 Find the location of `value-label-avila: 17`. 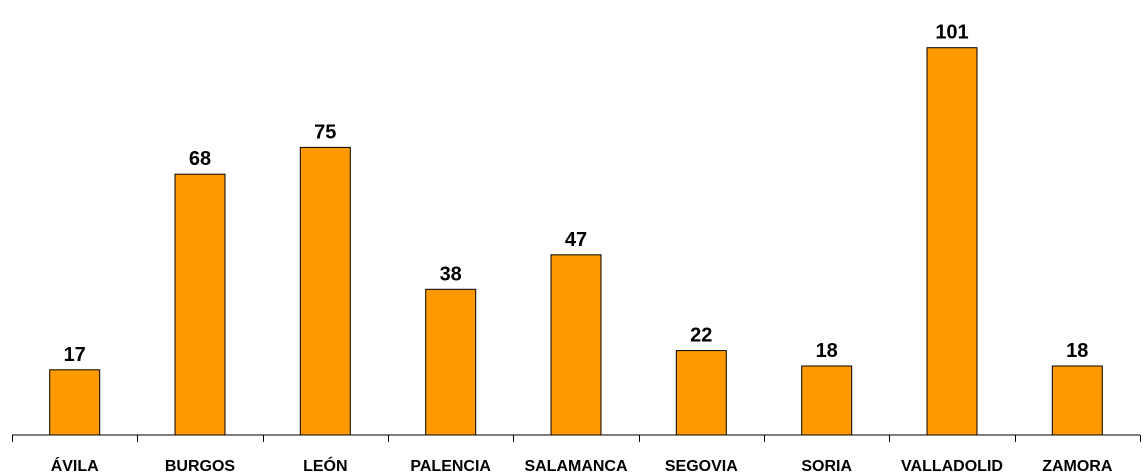

value-label-avila: 17 is located at coordinates (75, 355).